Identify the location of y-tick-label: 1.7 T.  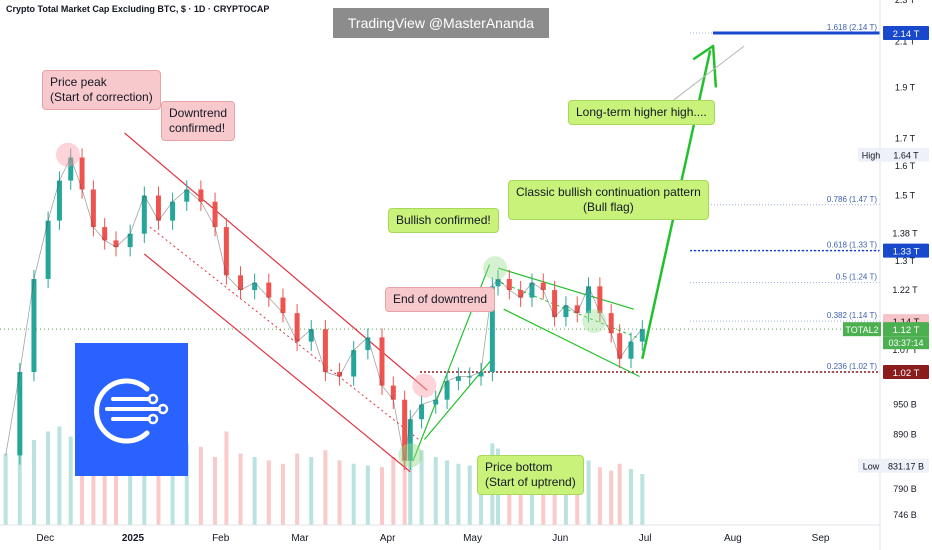
(905, 138).